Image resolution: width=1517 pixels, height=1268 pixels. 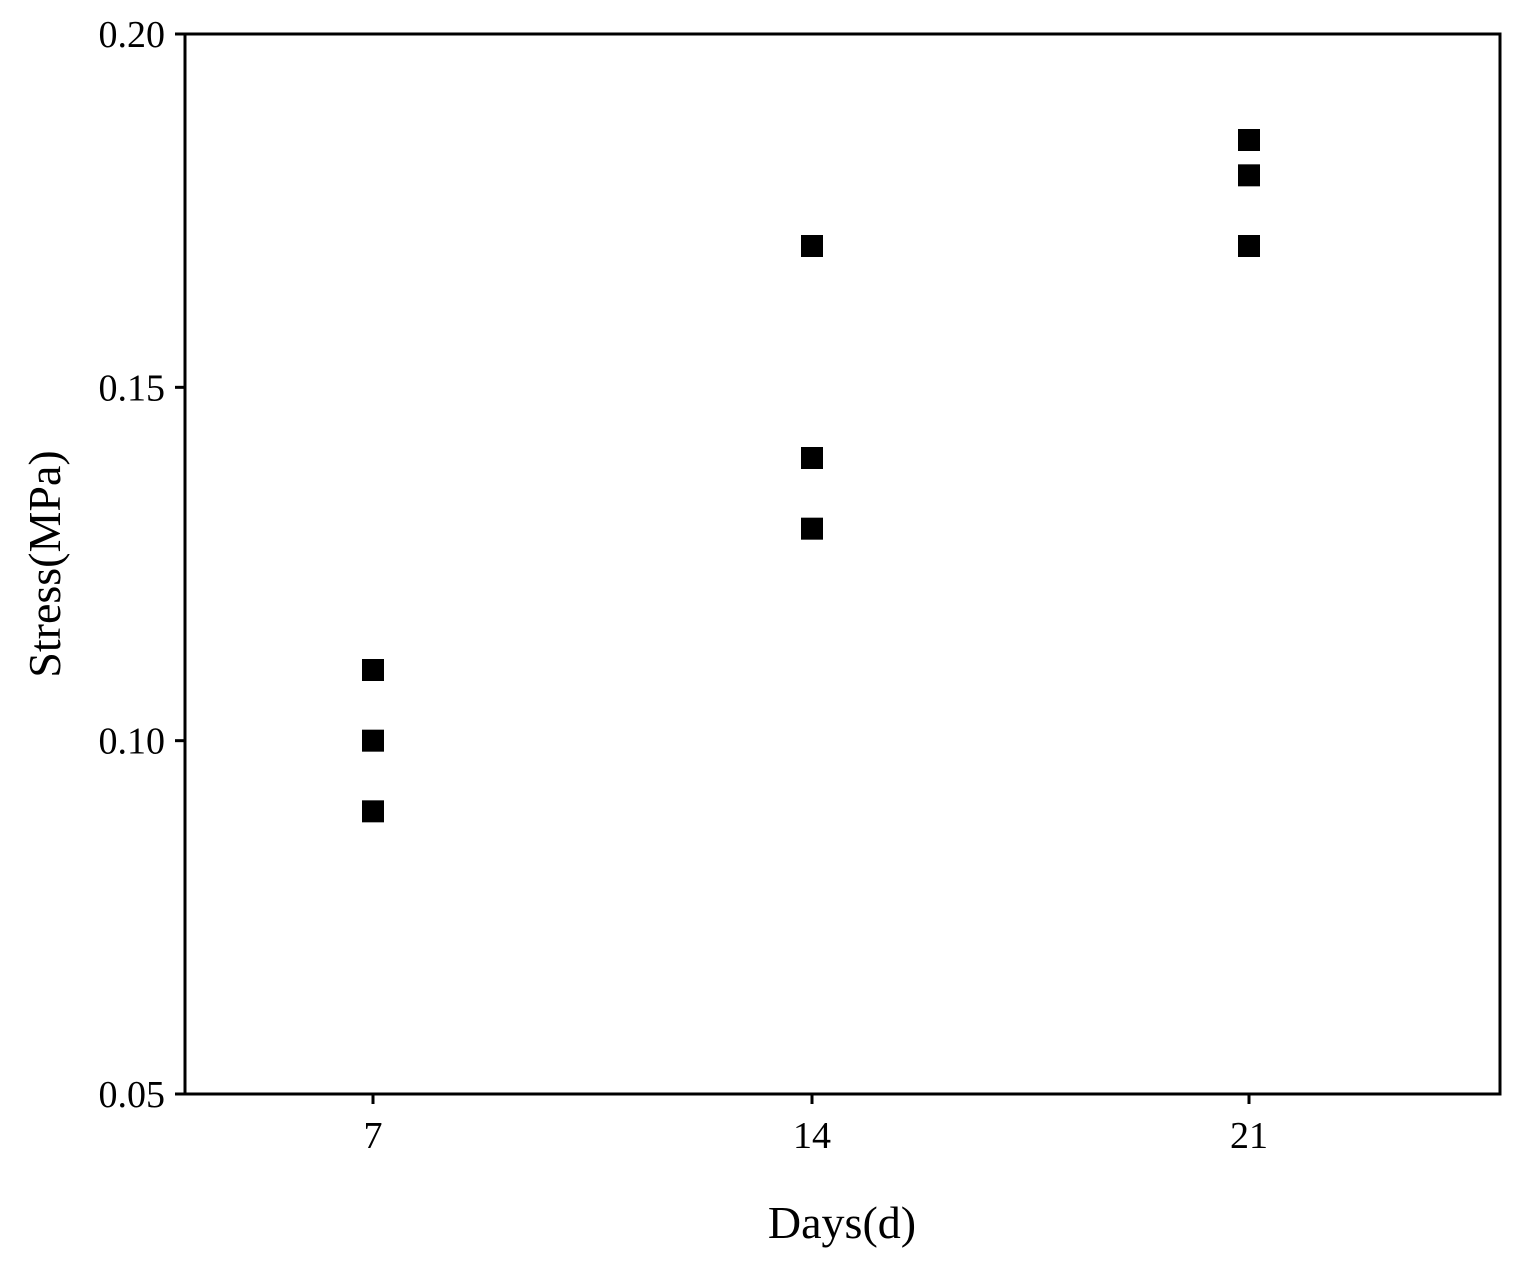 What do you see at coordinates (1249, 1136) in the screenshot?
I see `x-tick-label: 21` at bounding box center [1249, 1136].